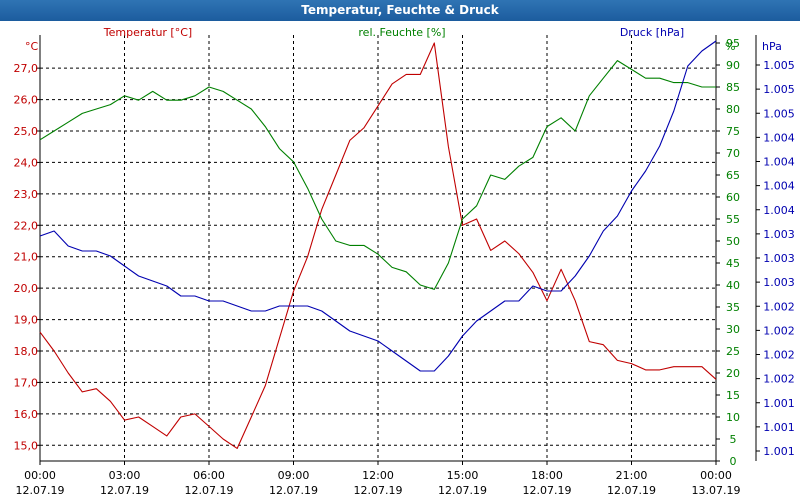 The image size is (800, 500). I want to click on humidity-tick-label: 40, so click(733, 285).